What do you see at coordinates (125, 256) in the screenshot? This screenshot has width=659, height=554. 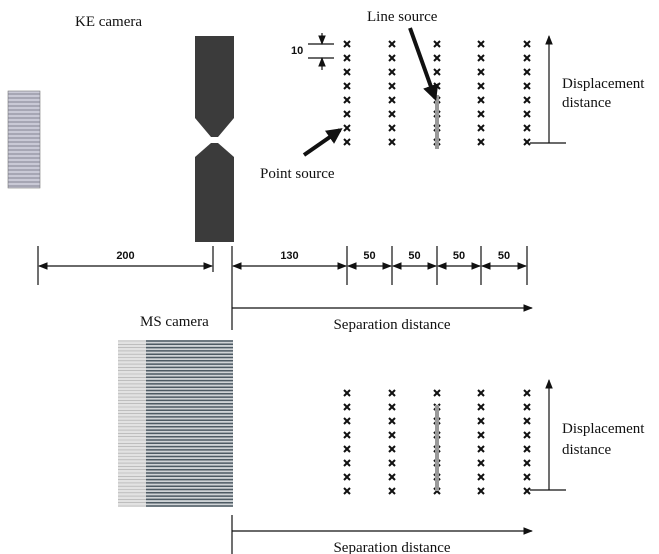 I see `dimension-label: 200` at bounding box center [125, 256].